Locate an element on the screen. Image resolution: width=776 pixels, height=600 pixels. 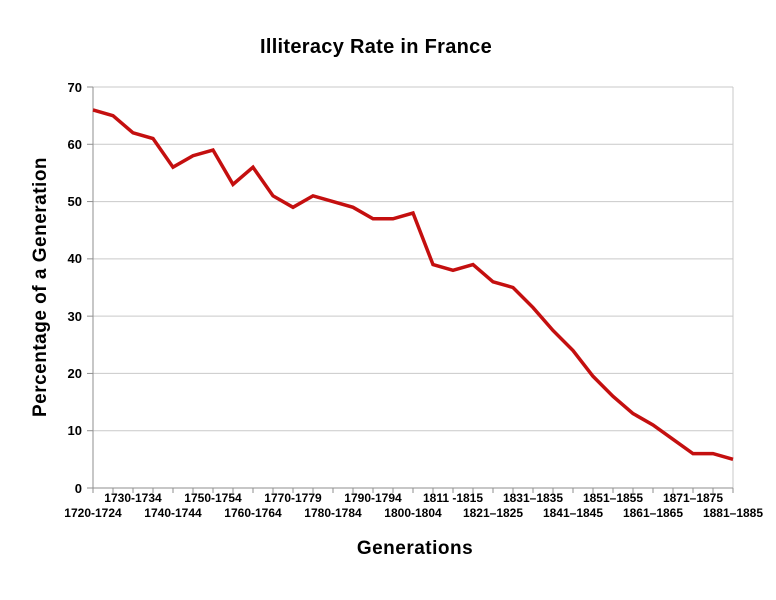
x-axis-title: Generations is located at coordinates (415, 548).